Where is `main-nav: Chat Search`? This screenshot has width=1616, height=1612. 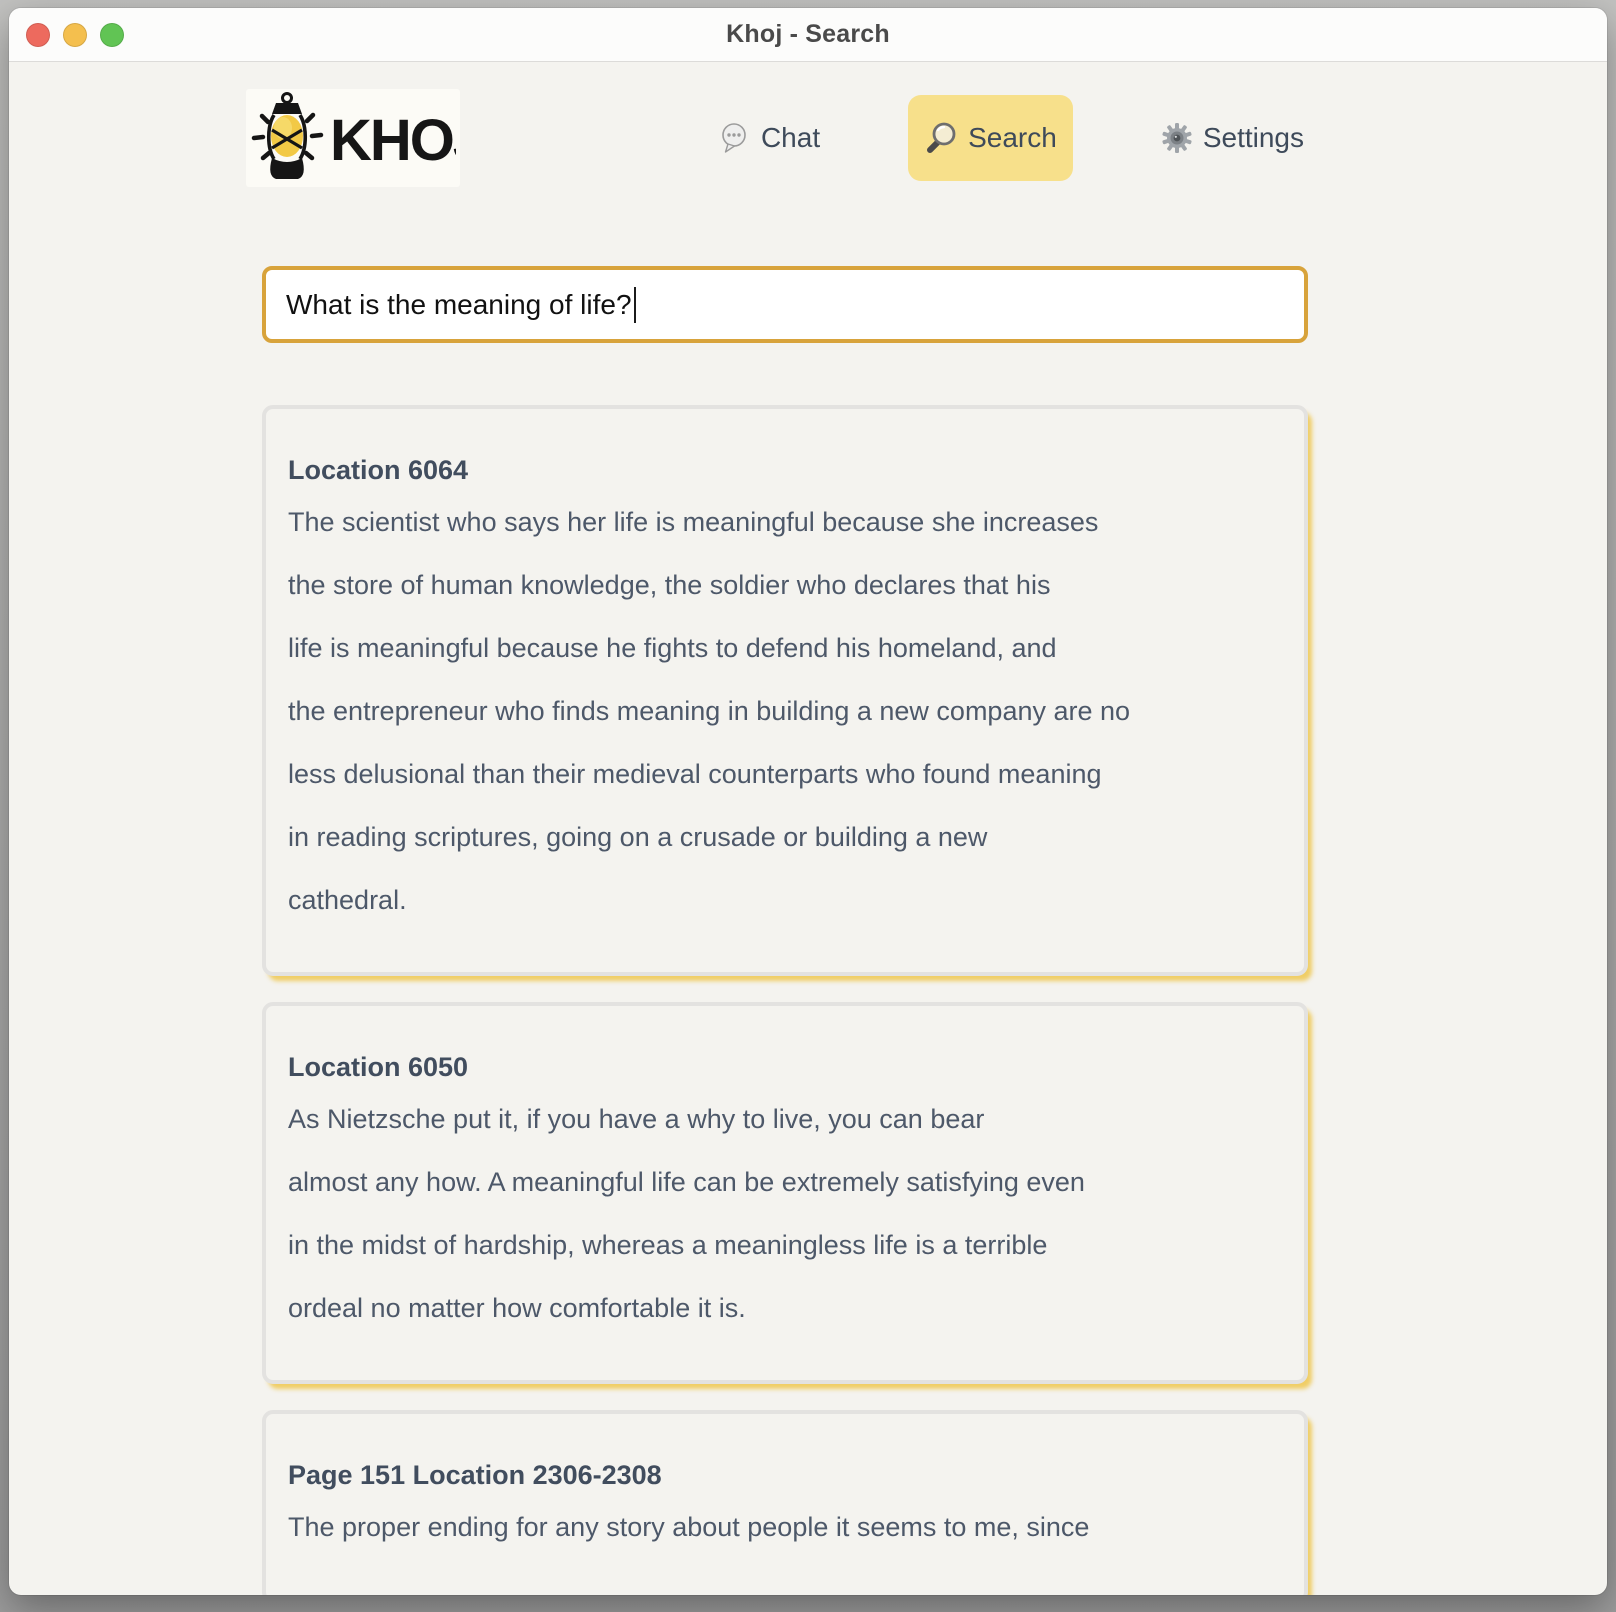 main-nav: Chat Search is located at coordinates (1011, 138).